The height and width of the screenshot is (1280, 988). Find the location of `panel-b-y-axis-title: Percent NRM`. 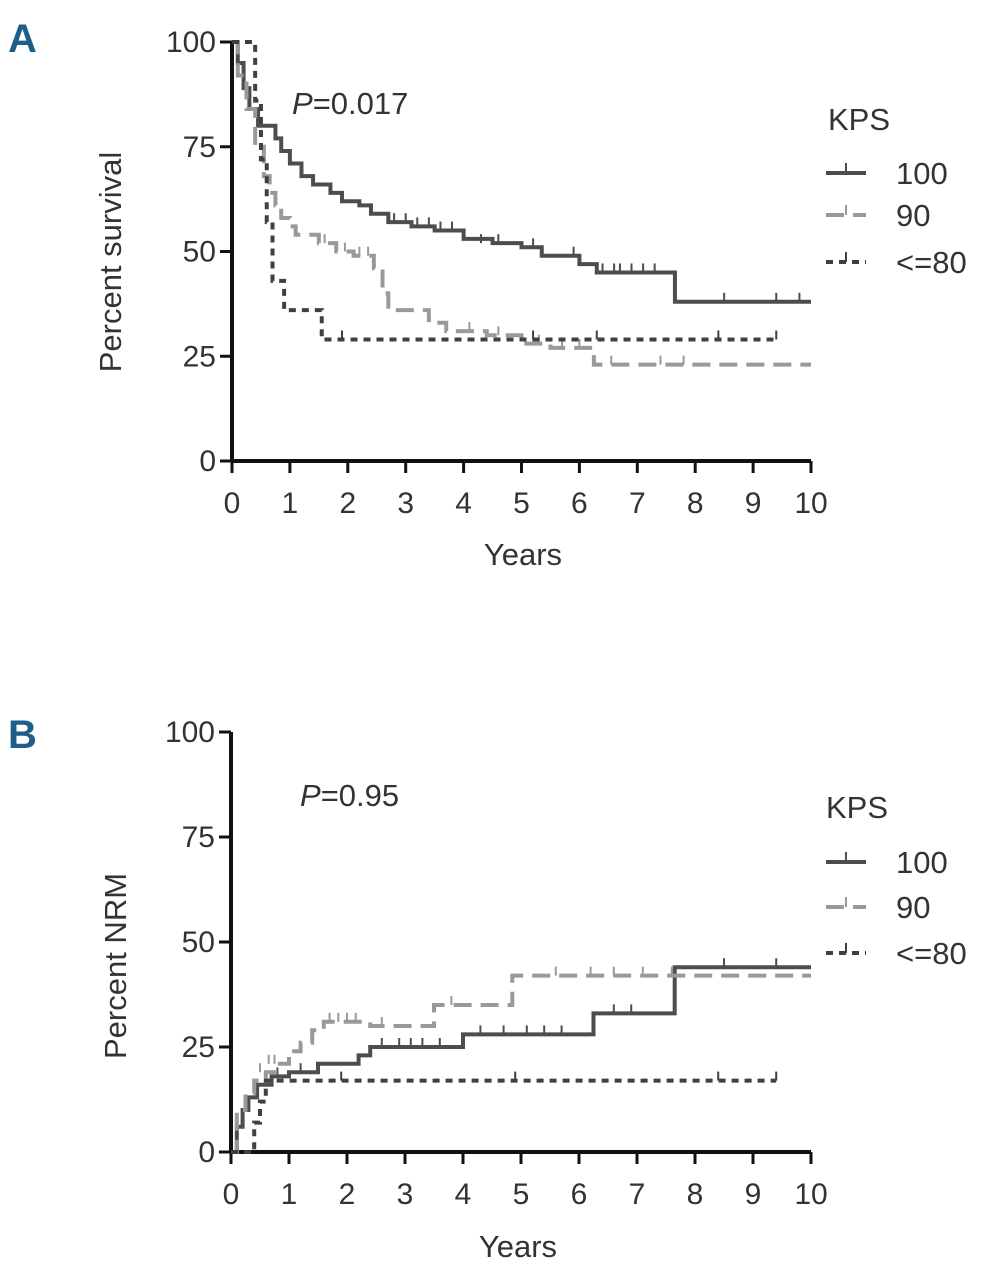

panel-b-y-axis-title: Percent NRM is located at coordinates (115, 966).